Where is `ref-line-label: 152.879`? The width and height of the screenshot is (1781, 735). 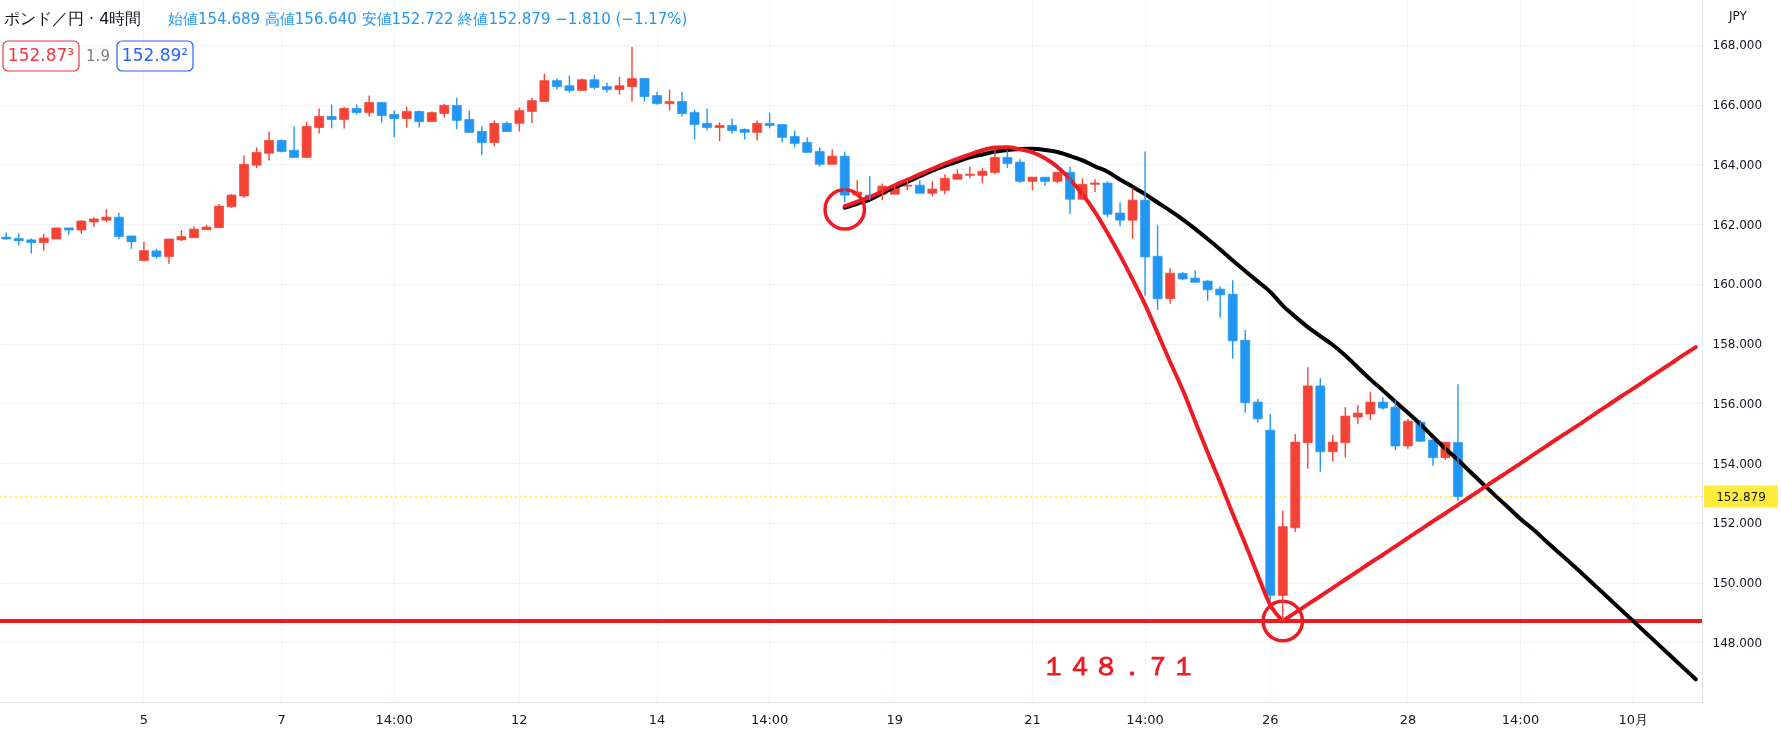
ref-line-label: 152.879 is located at coordinates (1741, 496).